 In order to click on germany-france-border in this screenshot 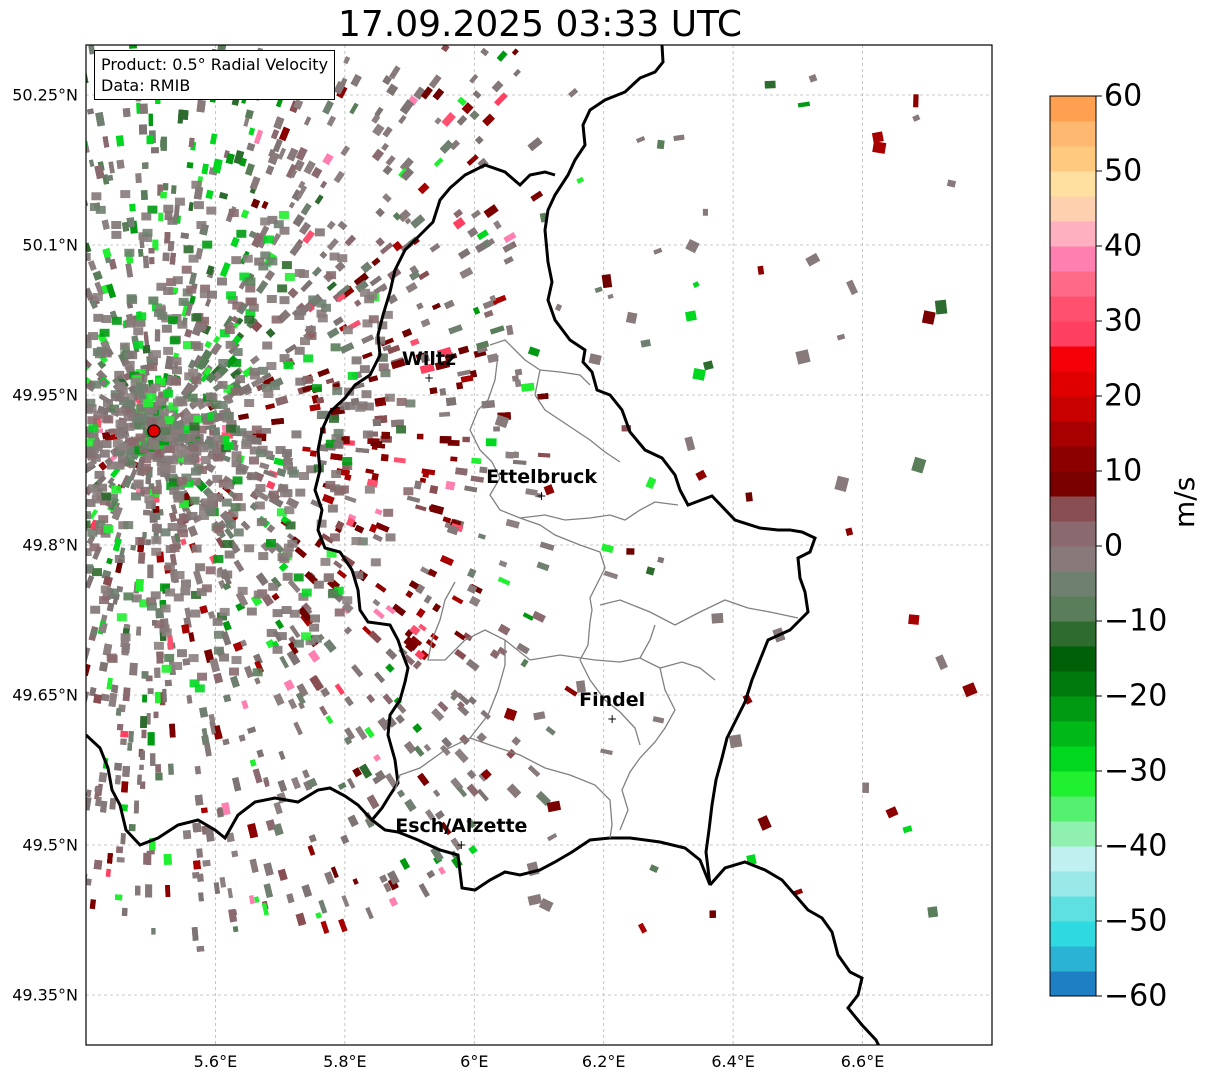, I will do `click(794, 952)`.